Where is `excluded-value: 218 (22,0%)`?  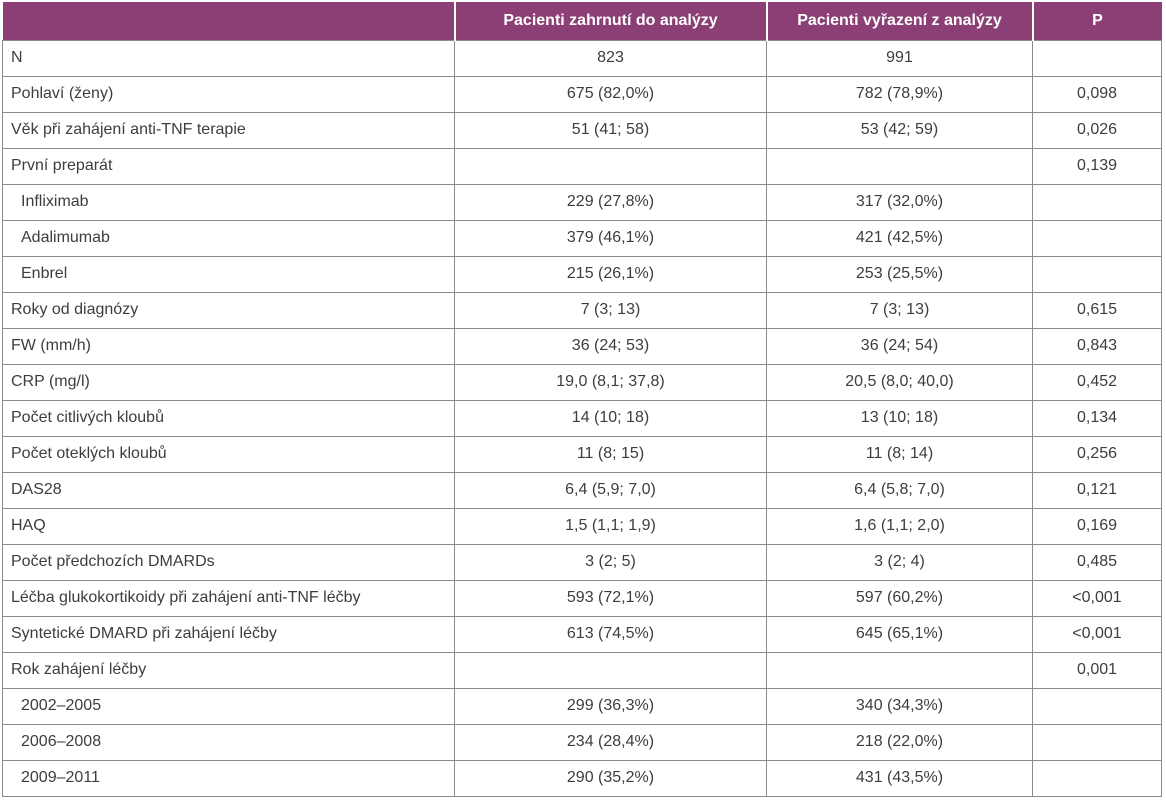 excluded-value: 218 (22,0%) is located at coordinates (899, 742).